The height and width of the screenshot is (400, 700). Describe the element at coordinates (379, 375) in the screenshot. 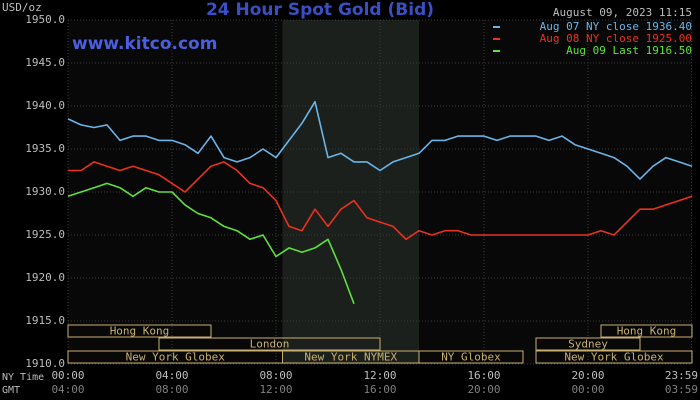

I see `x-tick-label: 12:00` at that location.